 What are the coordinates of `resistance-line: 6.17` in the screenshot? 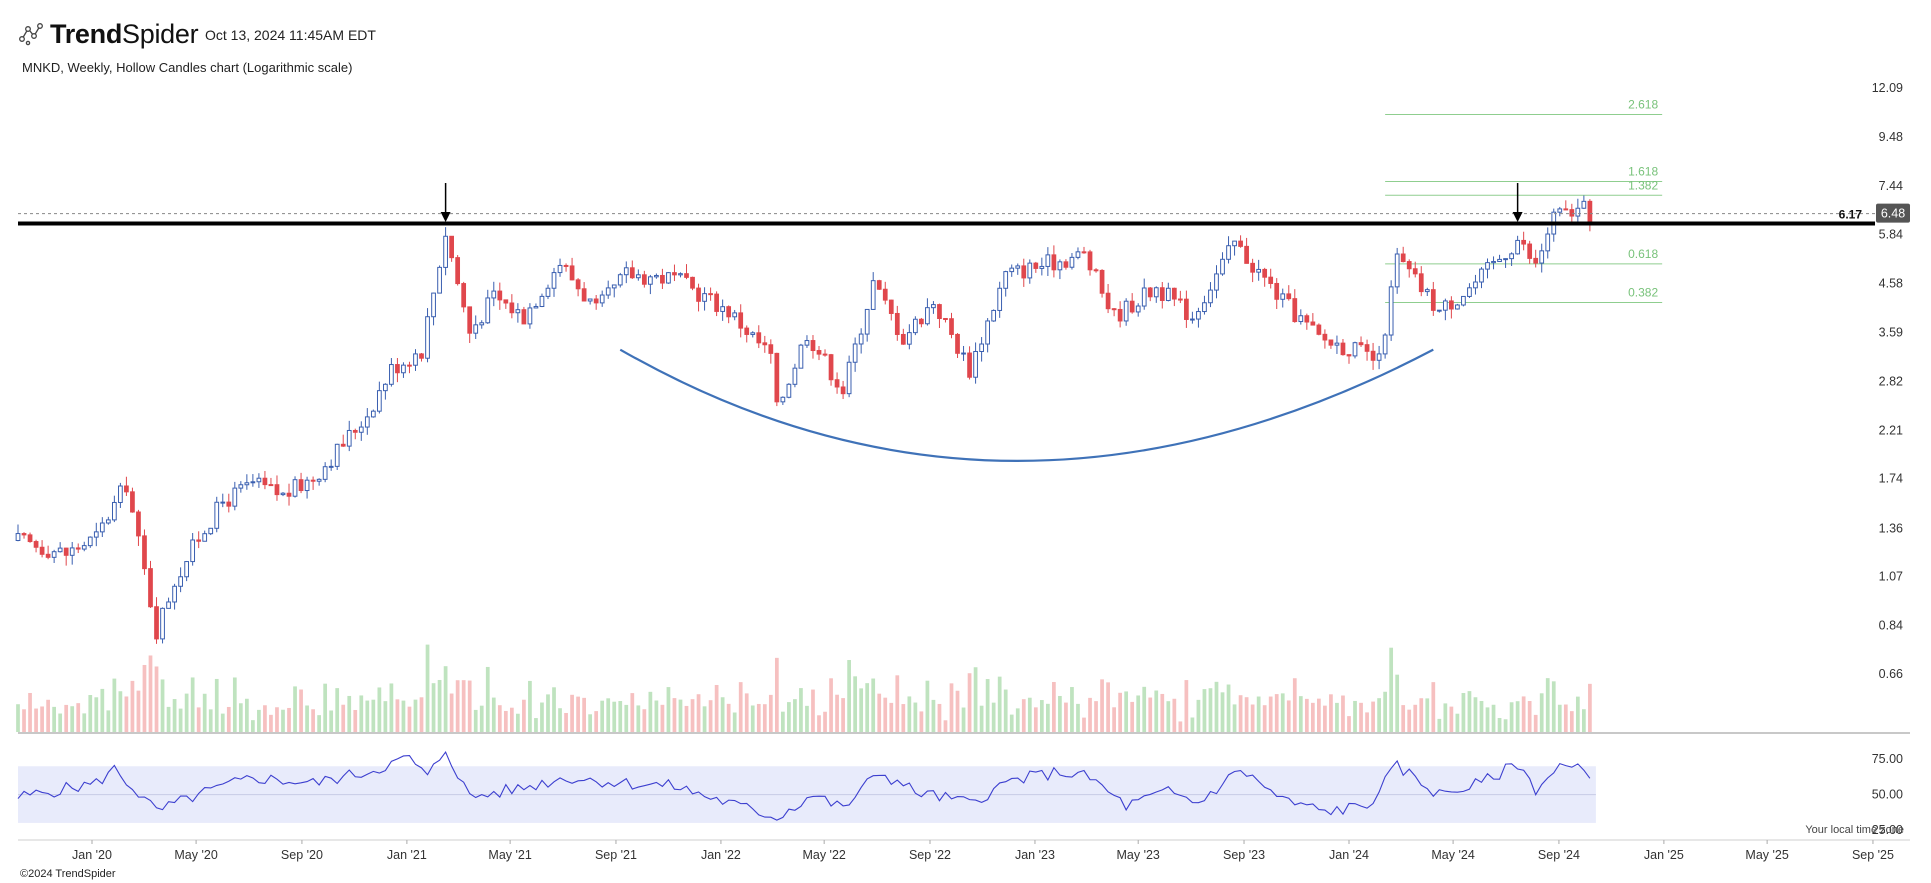 It's located at (946, 217).